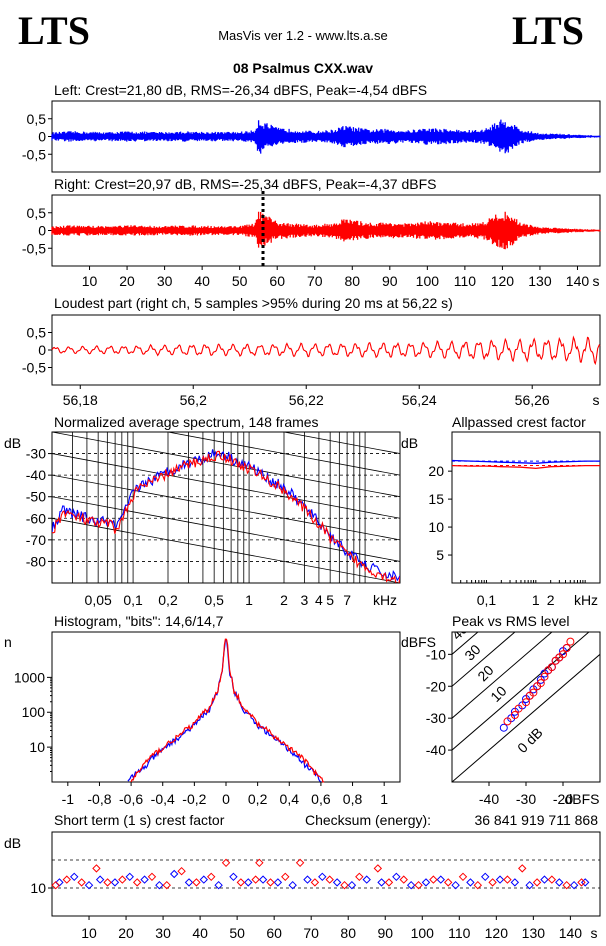 The height and width of the screenshot is (946, 606). What do you see at coordinates (303, 68) in the screenshot?
I see `file-name: 08 Psalmus CXX.wav` at bounding box center [303, 68].